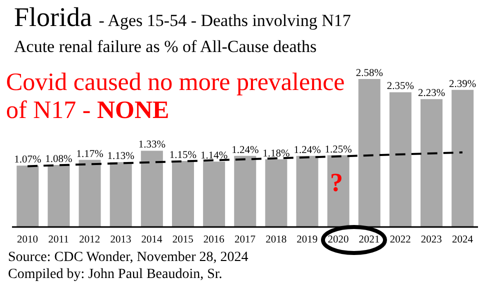 The height and width of the screenshot is (290, 486). Describe the element at coordinates (400, 86) in the screenshot. I see `data-label: 2.35%` at that location.